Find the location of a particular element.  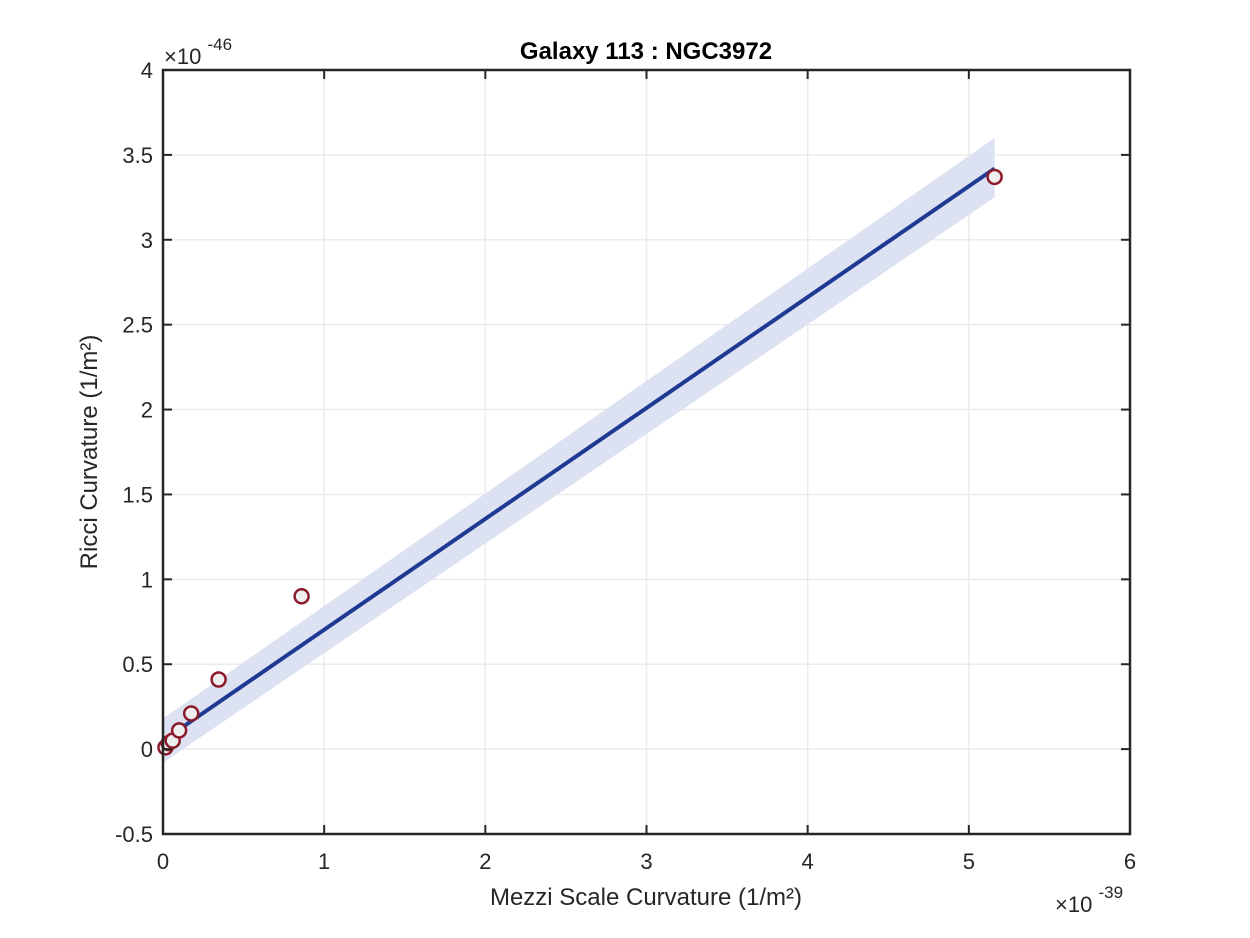

y-axis-title: Ricci Curvature (1/m²) is located at coordinates (89, 452).